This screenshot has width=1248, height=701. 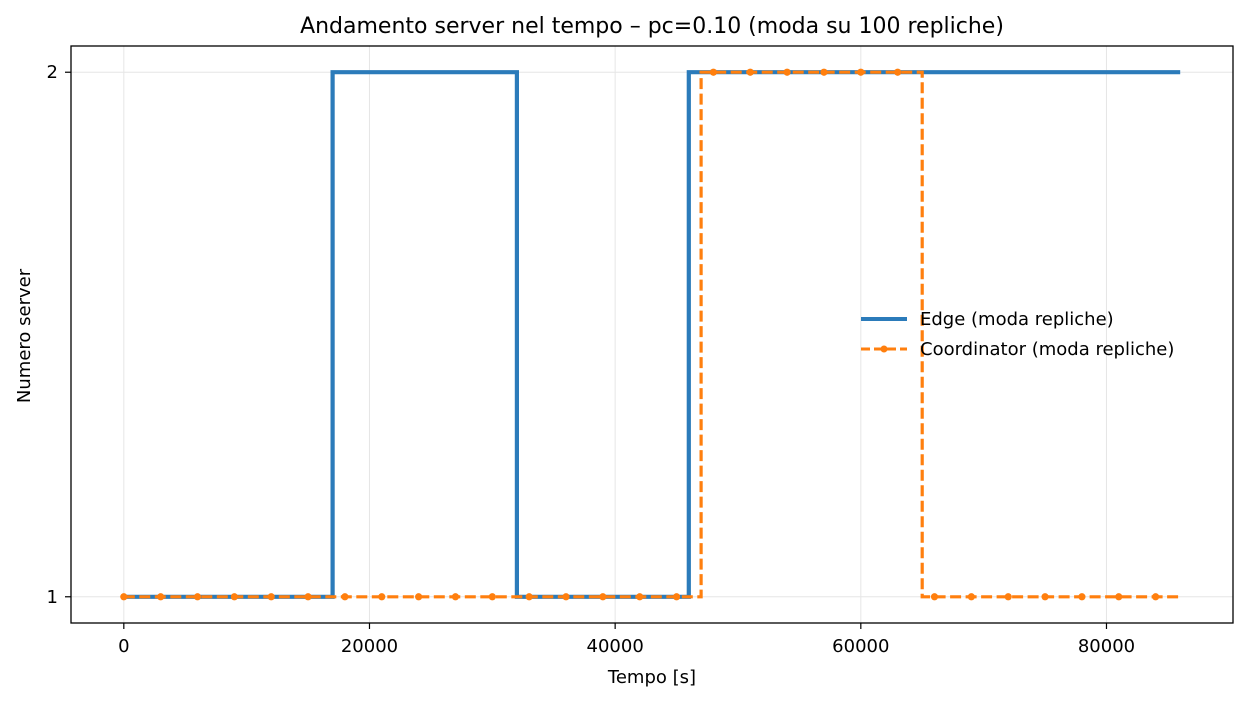 I want to click on y-tick-label: 1, so click(x=52, y=597).